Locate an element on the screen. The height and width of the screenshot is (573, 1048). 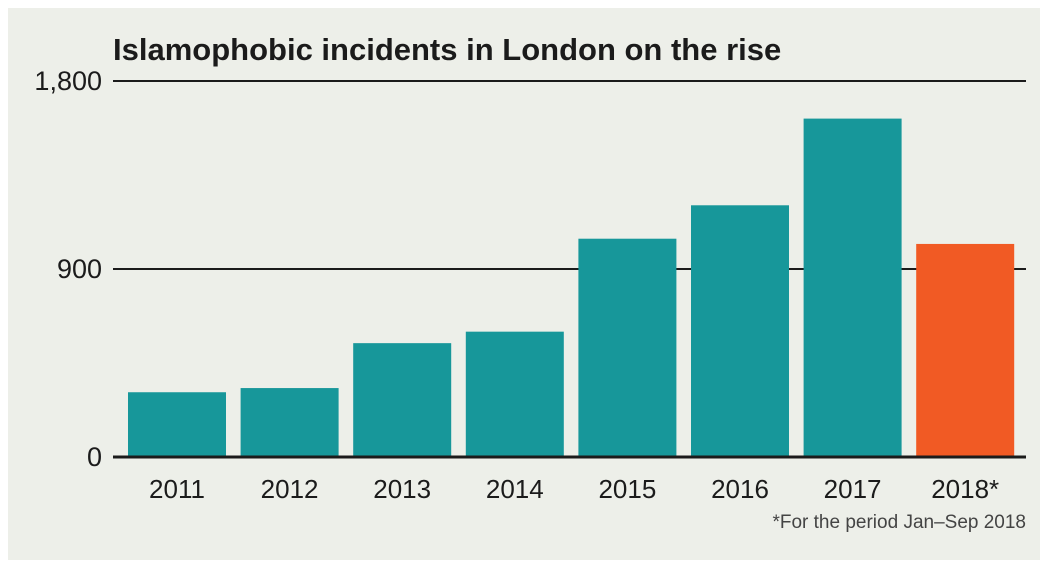
bar-2014 is located at coordinates (514, 394).